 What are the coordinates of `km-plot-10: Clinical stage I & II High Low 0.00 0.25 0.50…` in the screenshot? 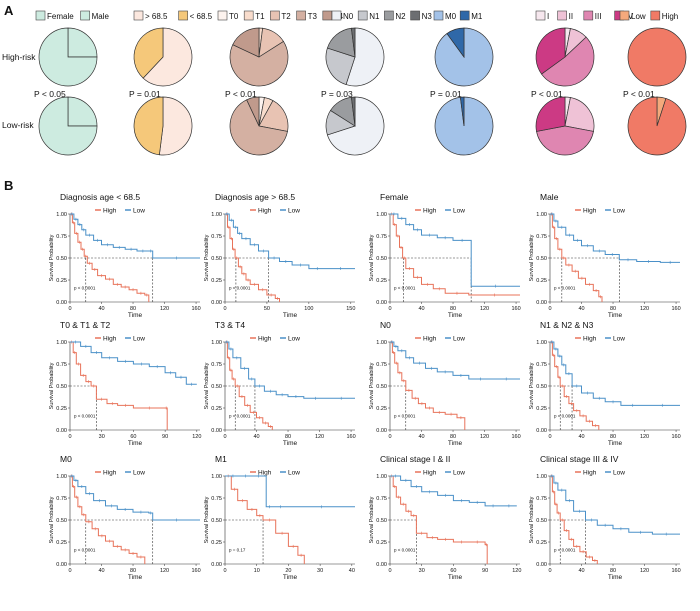 It's located at (445, 517).